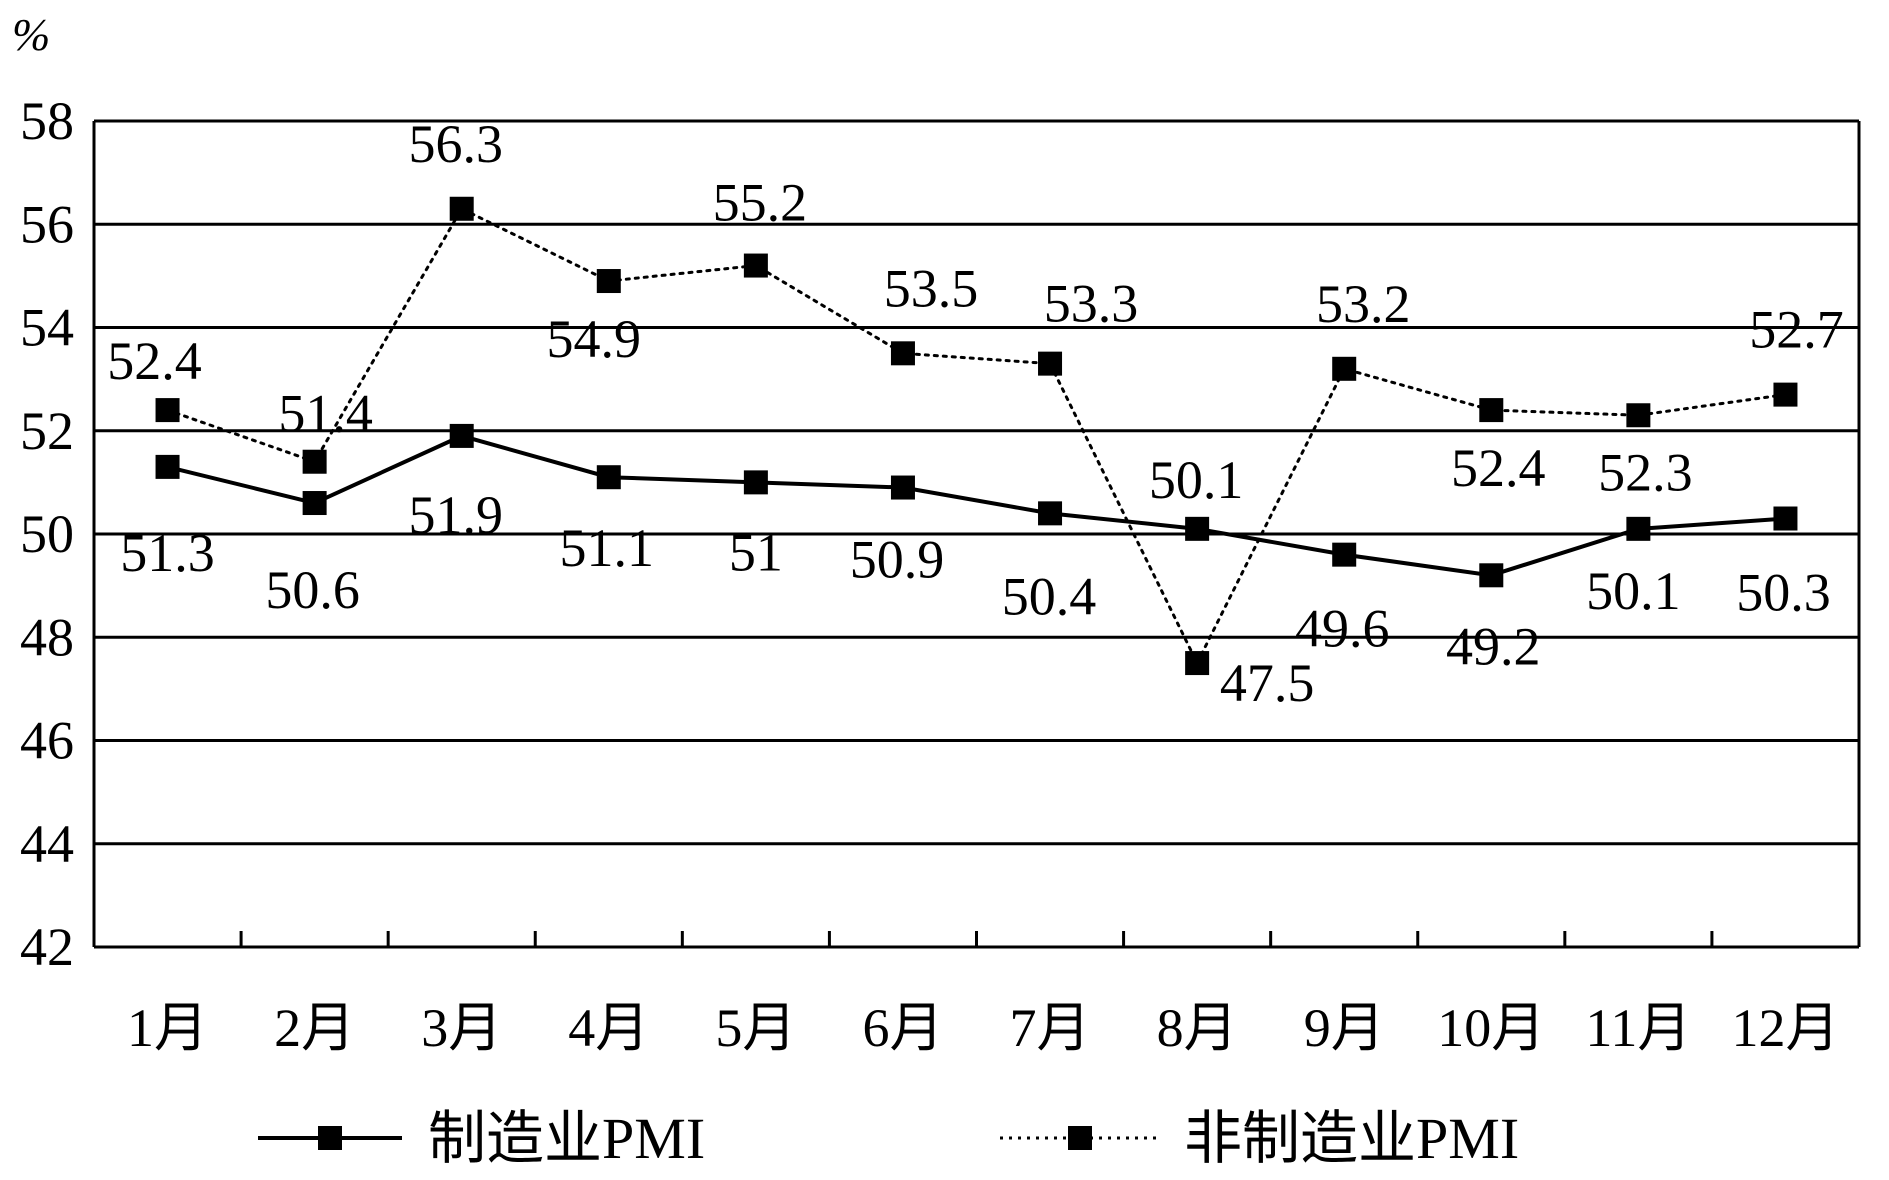  I want to click on x-tick-label: 8月, so click(1197, 1028).